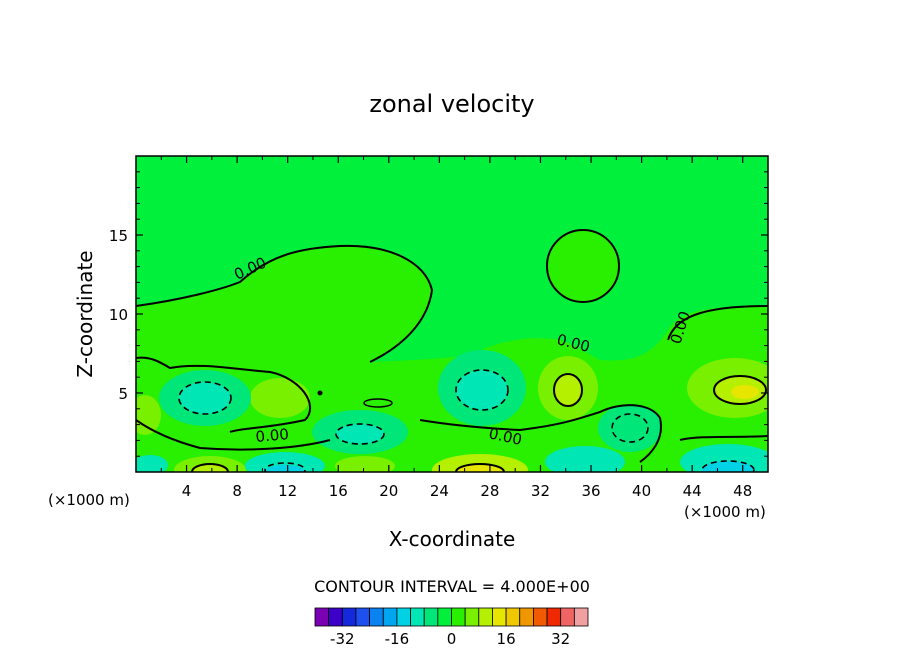 This screenshot has width=904, height=654. I want to click on x-tick-label: 28, so click(489, 491).